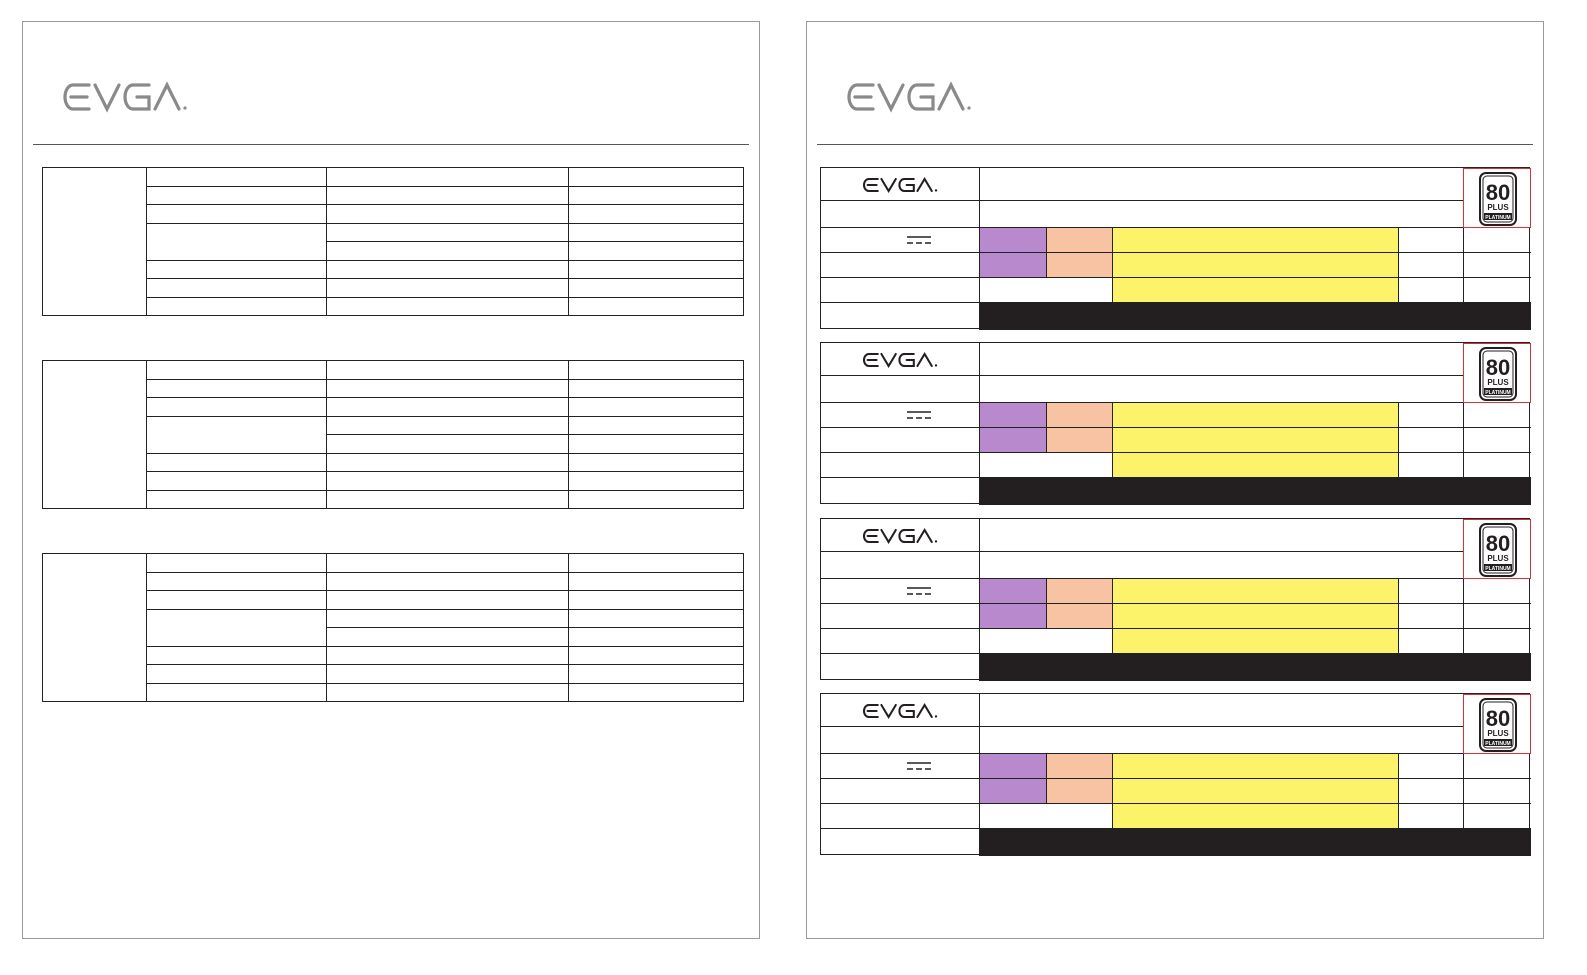  What do you see at coordinates (1175, 144) in the screenshot?
I see `header-rule` at bounding box center [1175, 144].